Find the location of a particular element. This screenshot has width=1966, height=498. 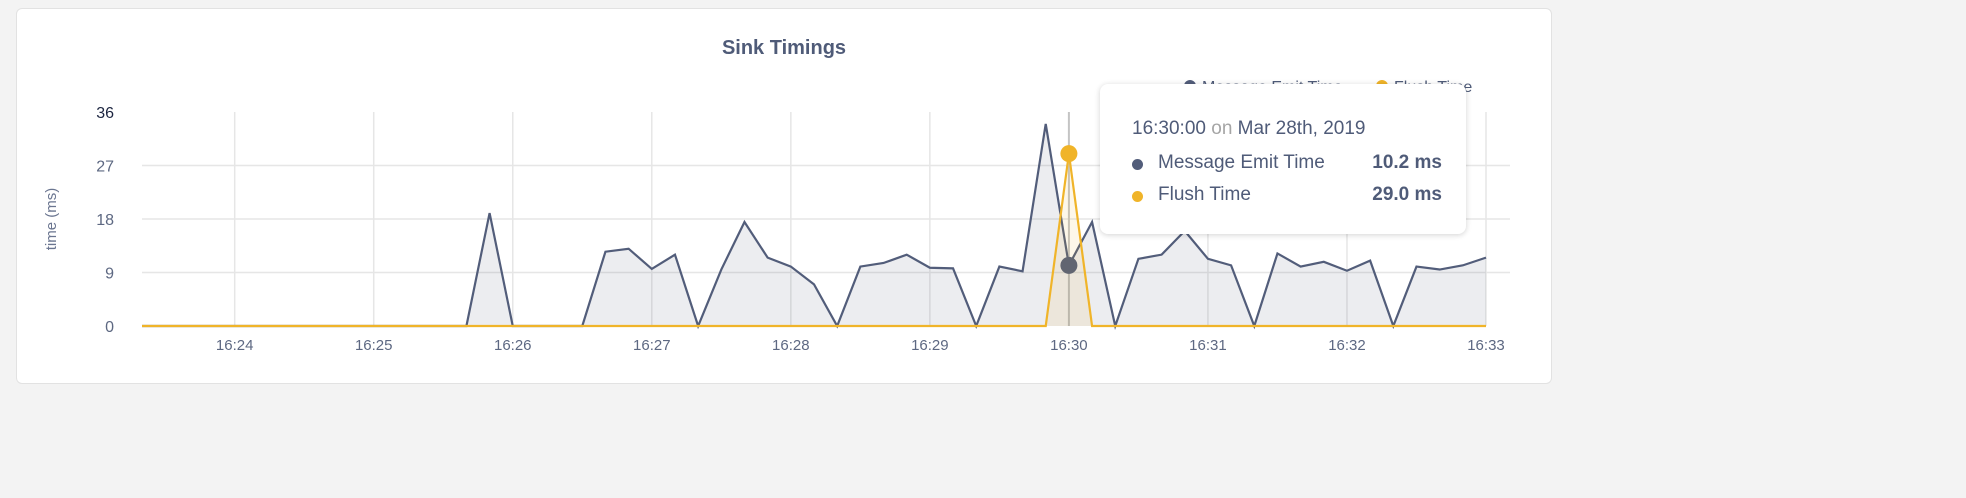

x-tick-label: 16:32 is located at coordinates (1347, 345).